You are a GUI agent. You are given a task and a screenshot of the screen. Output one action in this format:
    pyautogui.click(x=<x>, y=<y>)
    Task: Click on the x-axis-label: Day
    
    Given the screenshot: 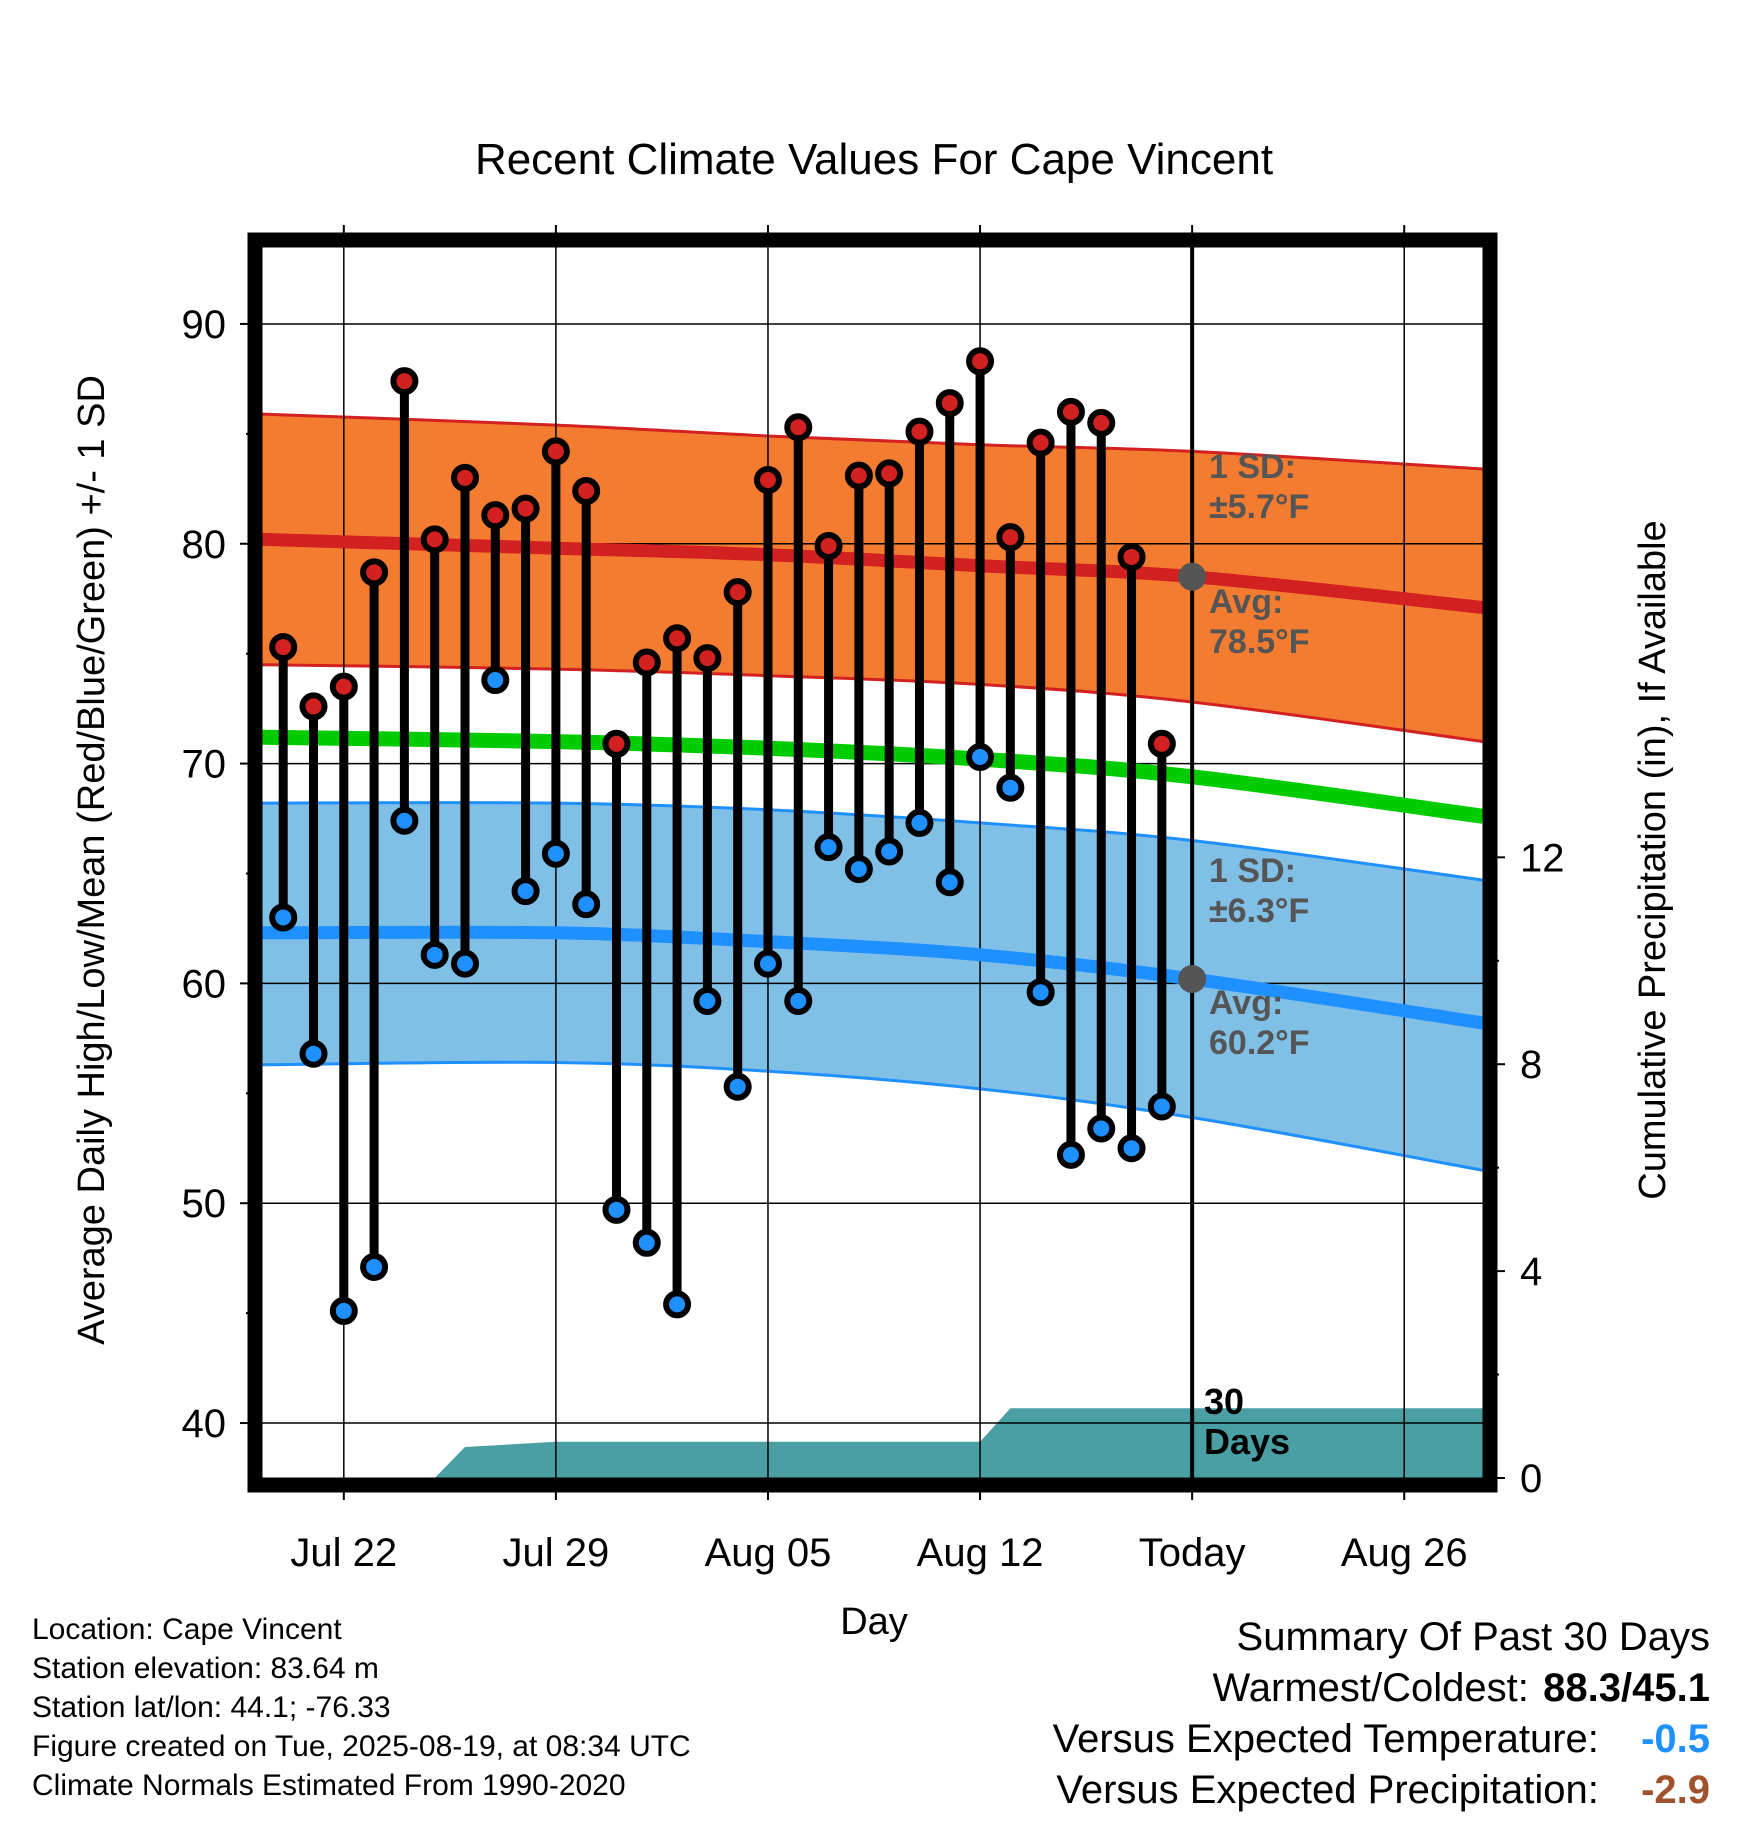 What is the action you would take?
    pyautogui.click(x=874, y=1622)
    